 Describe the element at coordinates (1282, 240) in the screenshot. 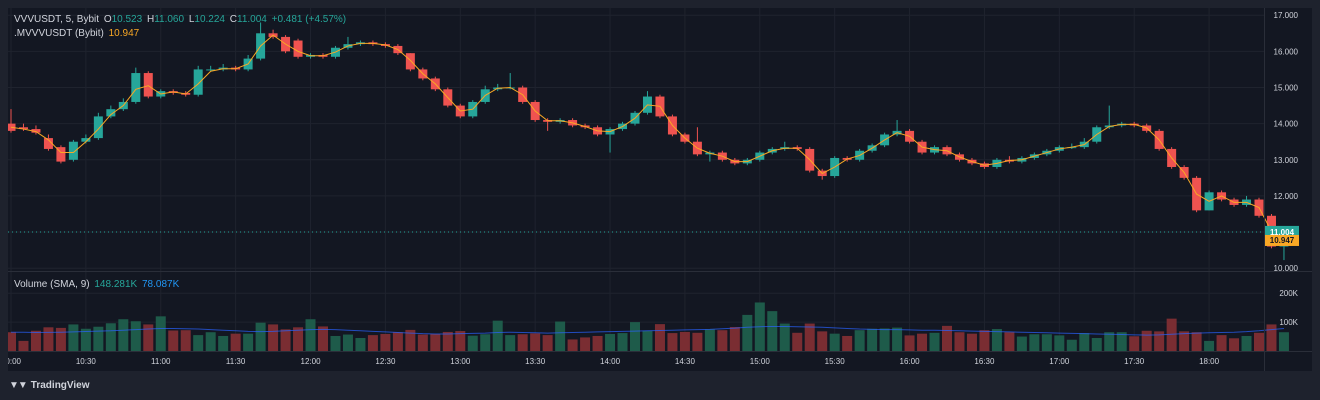

I see `overlay-price-label: 10.947` at that location.